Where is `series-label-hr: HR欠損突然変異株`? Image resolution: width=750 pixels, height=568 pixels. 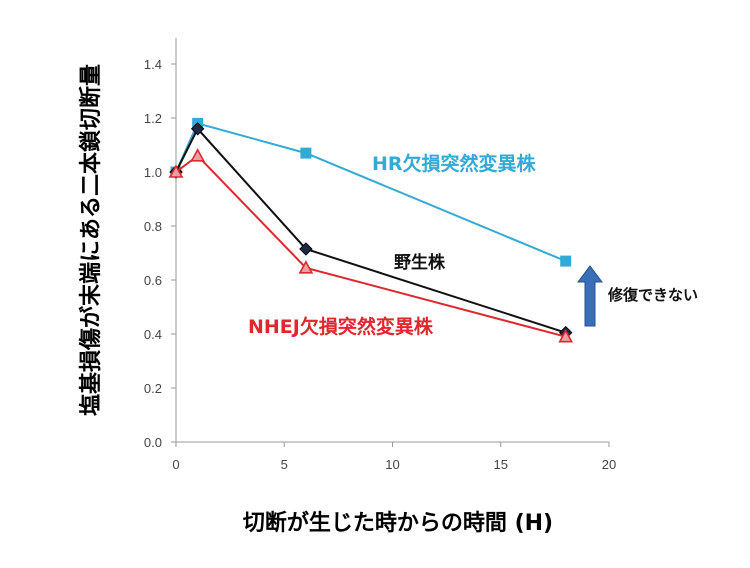 series-label-hr: HR欠損突然変異株 is located at coordinates (454, 163).